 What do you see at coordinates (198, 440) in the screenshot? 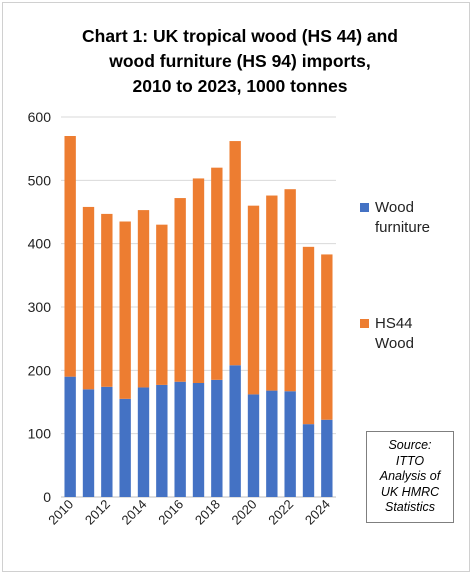
I see `bar-wood-furniture-2017` at bounding box center [198, 440].